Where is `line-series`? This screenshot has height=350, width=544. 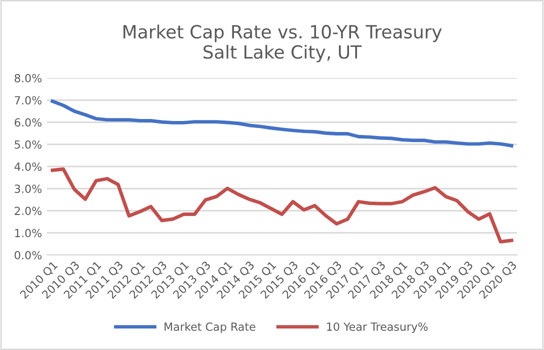 line-series is located at coordinates (282, 123).